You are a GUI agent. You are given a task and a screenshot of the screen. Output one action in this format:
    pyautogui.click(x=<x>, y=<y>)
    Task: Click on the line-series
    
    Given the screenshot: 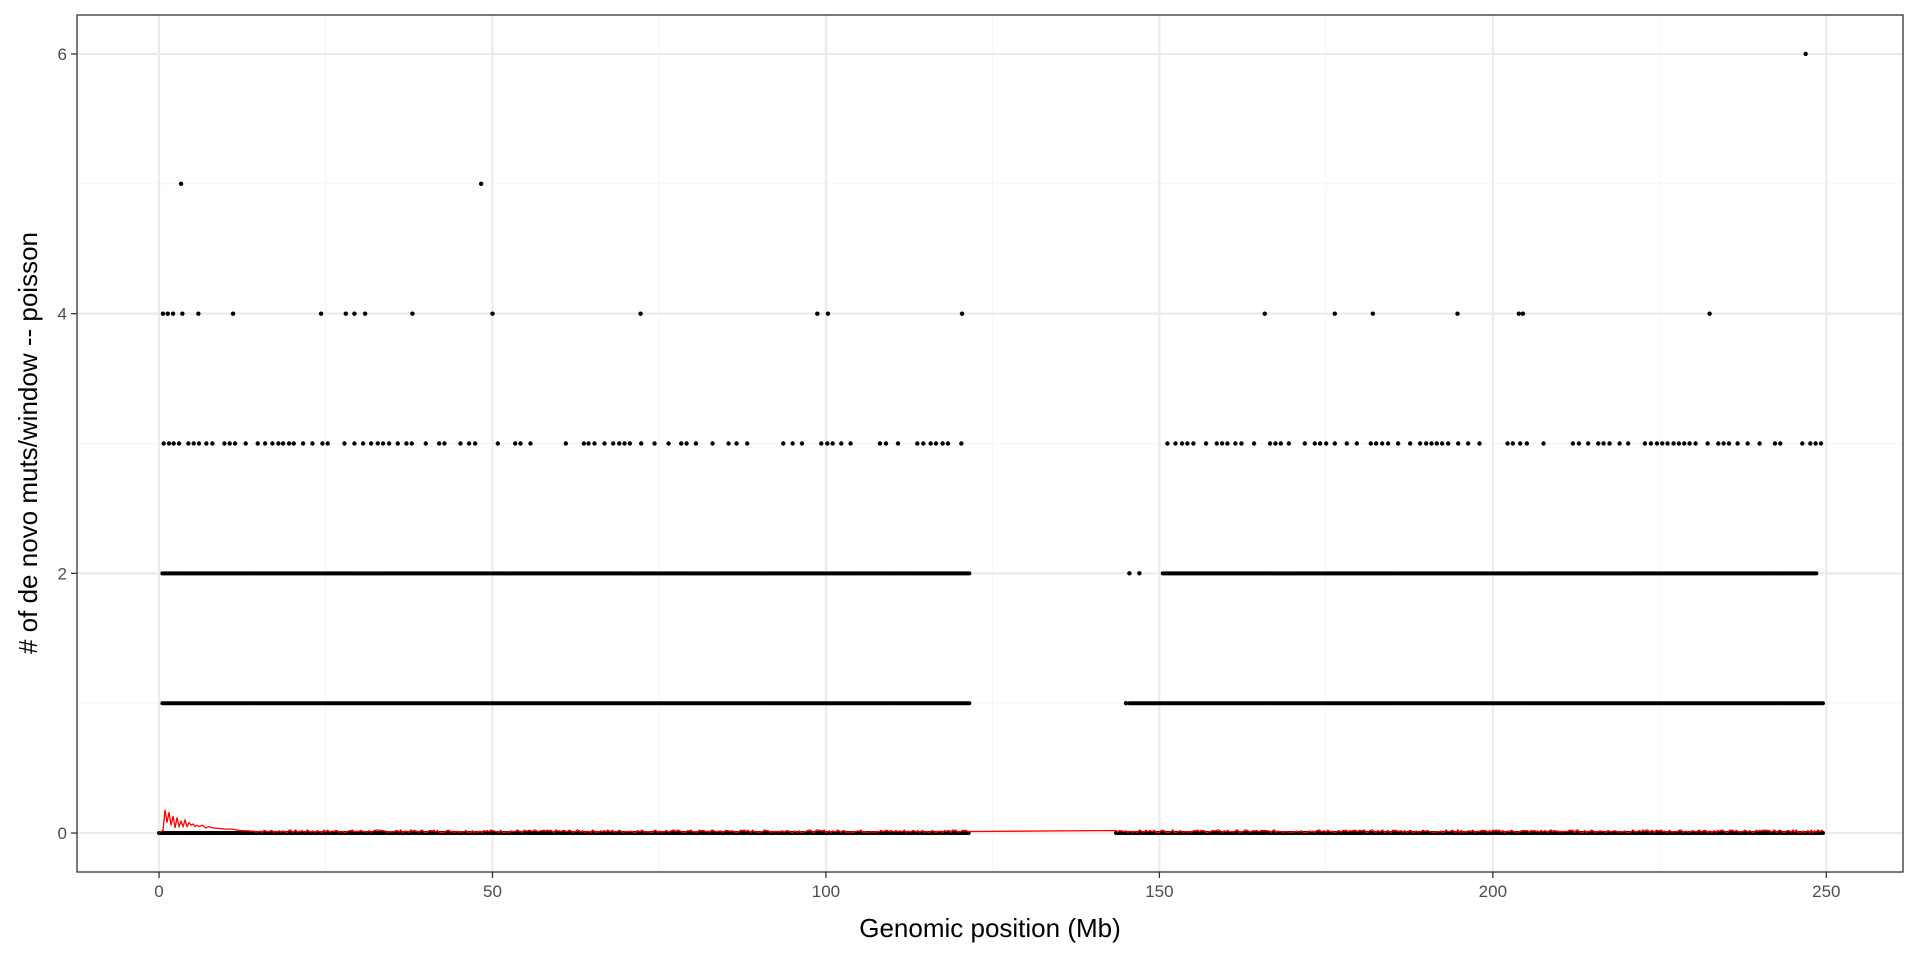 What is the action you would take?
    pyautogui.click(x=991, y=821)
    